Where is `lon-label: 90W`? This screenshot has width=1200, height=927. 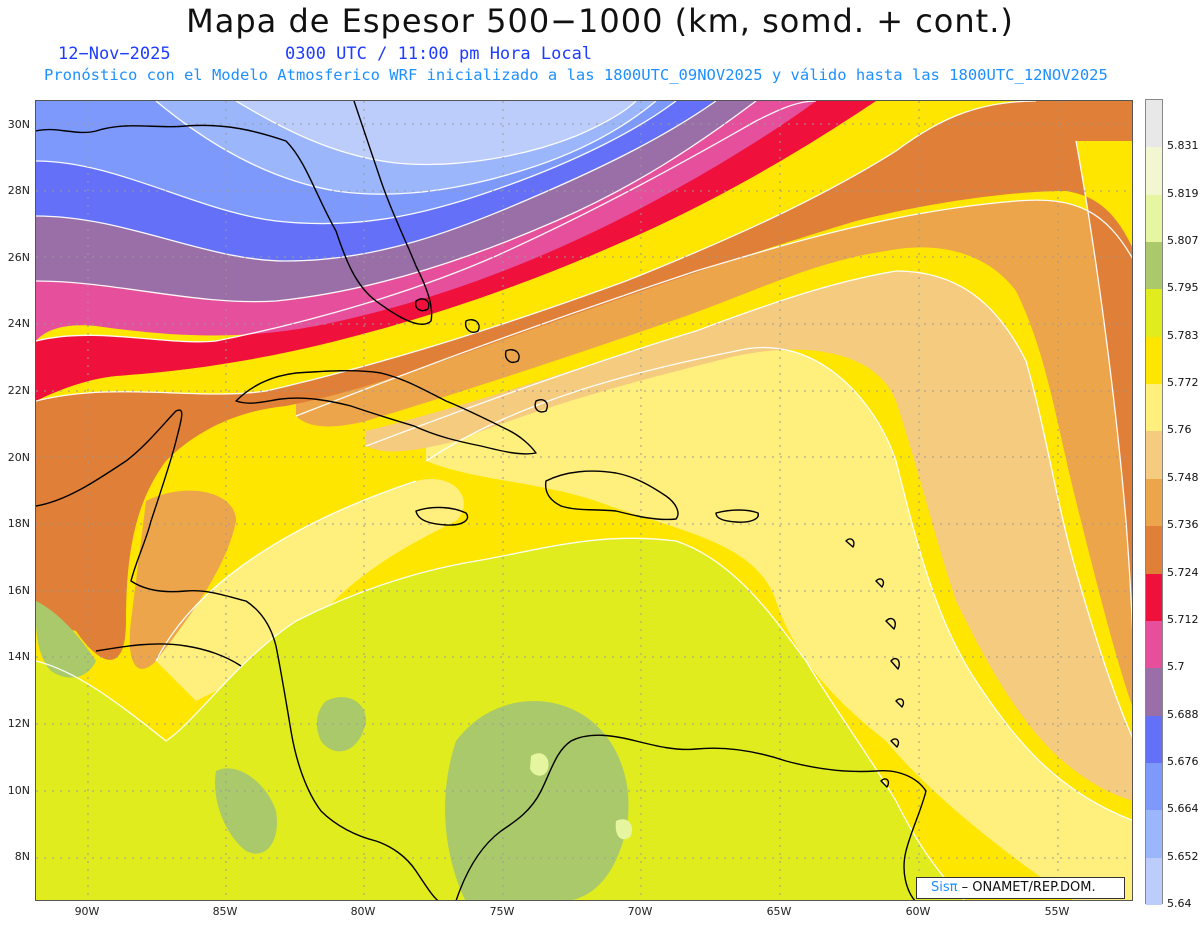
lon-label: 90W is located at coordinates (87, 911).